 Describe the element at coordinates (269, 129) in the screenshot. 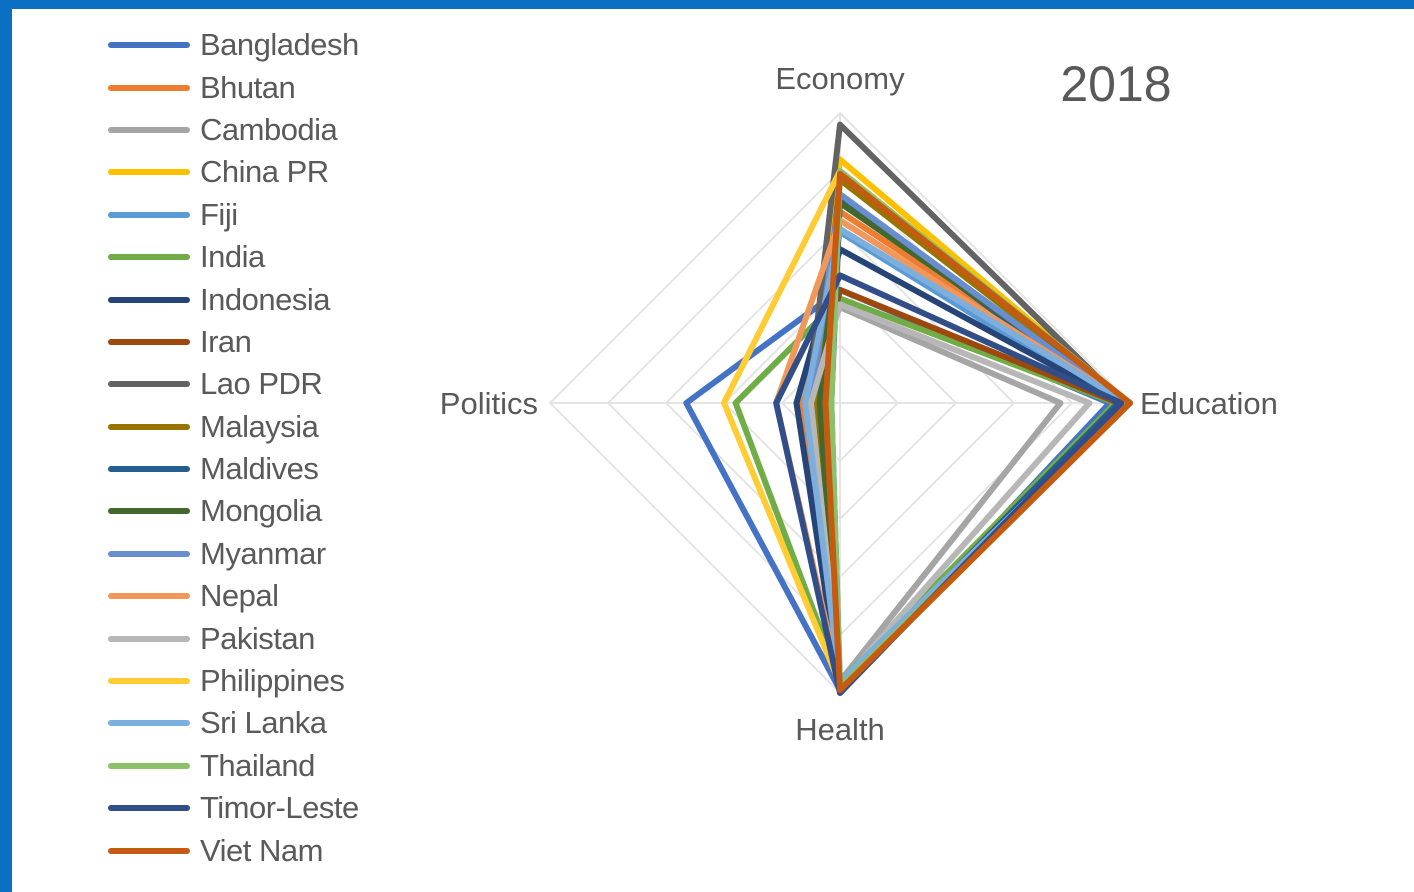

I see `legend-label: Cambodia` at that location.